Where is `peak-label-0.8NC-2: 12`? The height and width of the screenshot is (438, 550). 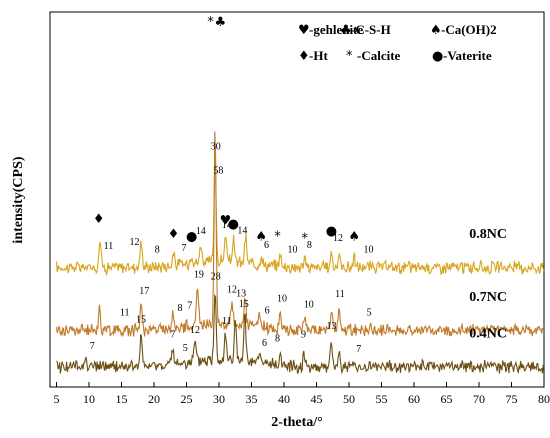
peak-label-0.8NC-2: 12 is located at coordinates (135, 242).